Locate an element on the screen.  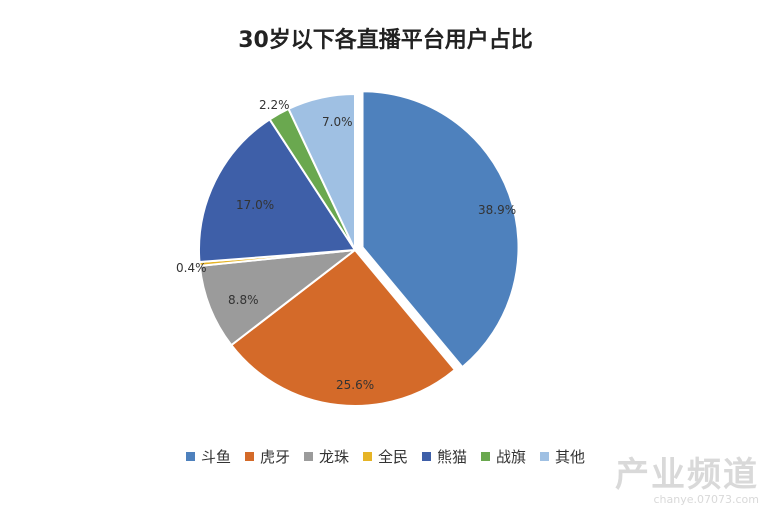
legend-item-熊猫: 熊猫 is located at coordinates (444, 456).